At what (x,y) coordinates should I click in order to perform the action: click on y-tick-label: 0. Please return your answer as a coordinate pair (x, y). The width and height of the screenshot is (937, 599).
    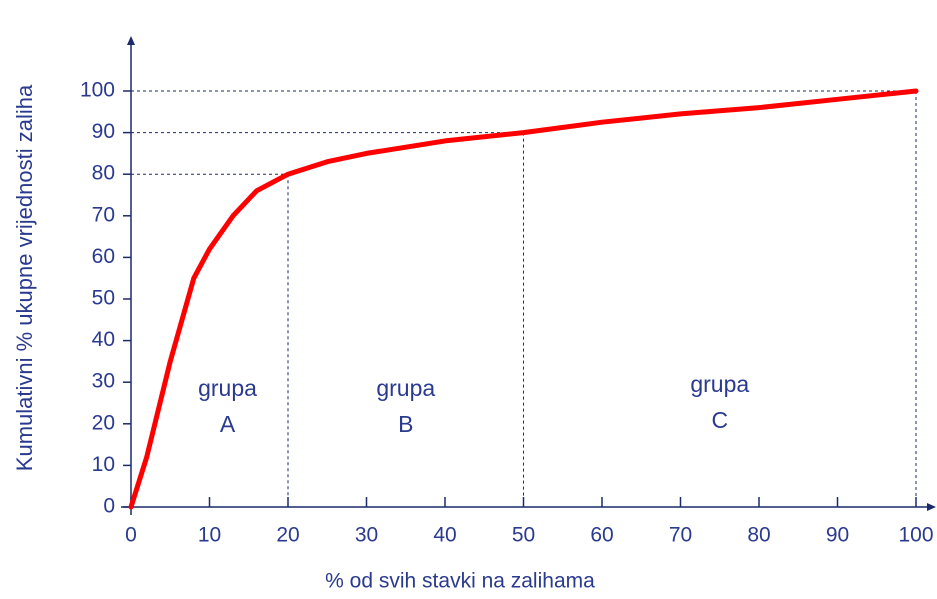
    Looking at the image, I should click on (109, 506).